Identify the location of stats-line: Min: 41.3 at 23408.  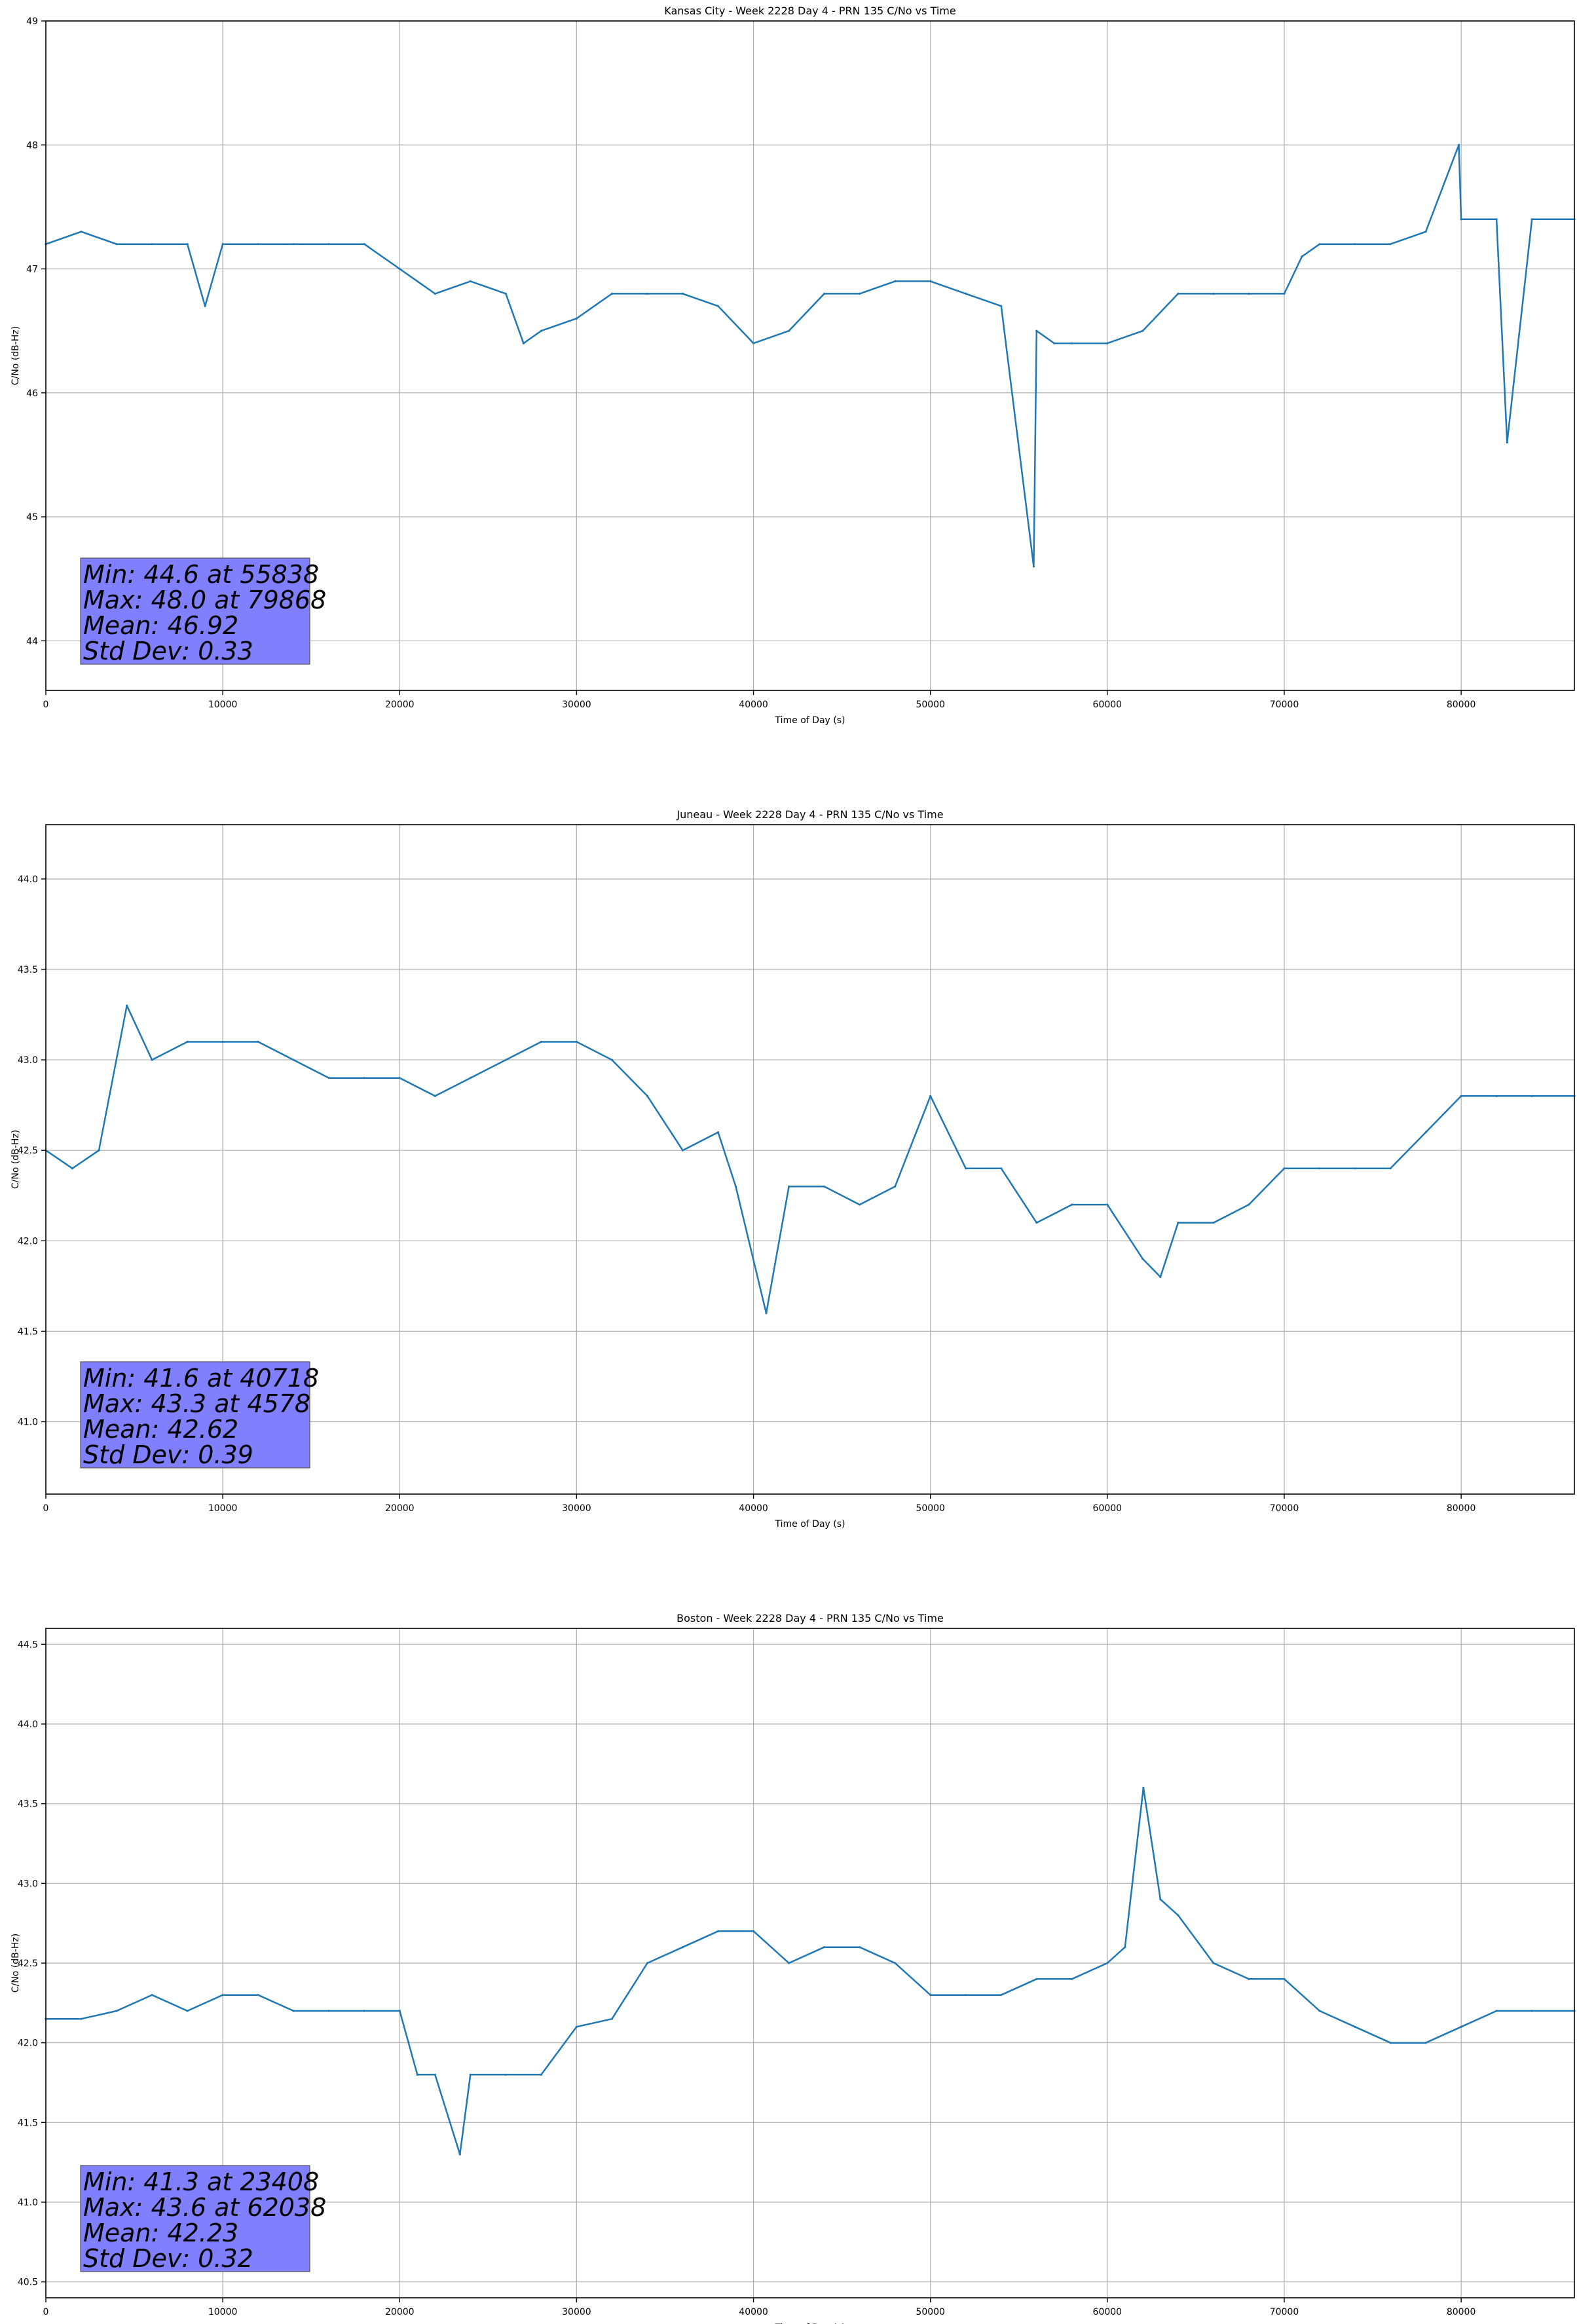
(201, 2181).